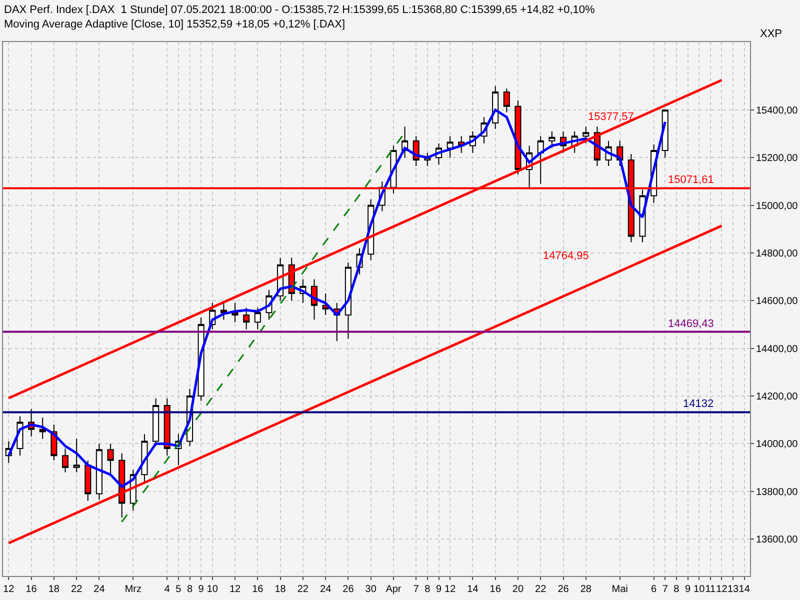  Describe the element at coordinates (371, 589) in the screenshot. I see `x-tick-label: 30` at that location.